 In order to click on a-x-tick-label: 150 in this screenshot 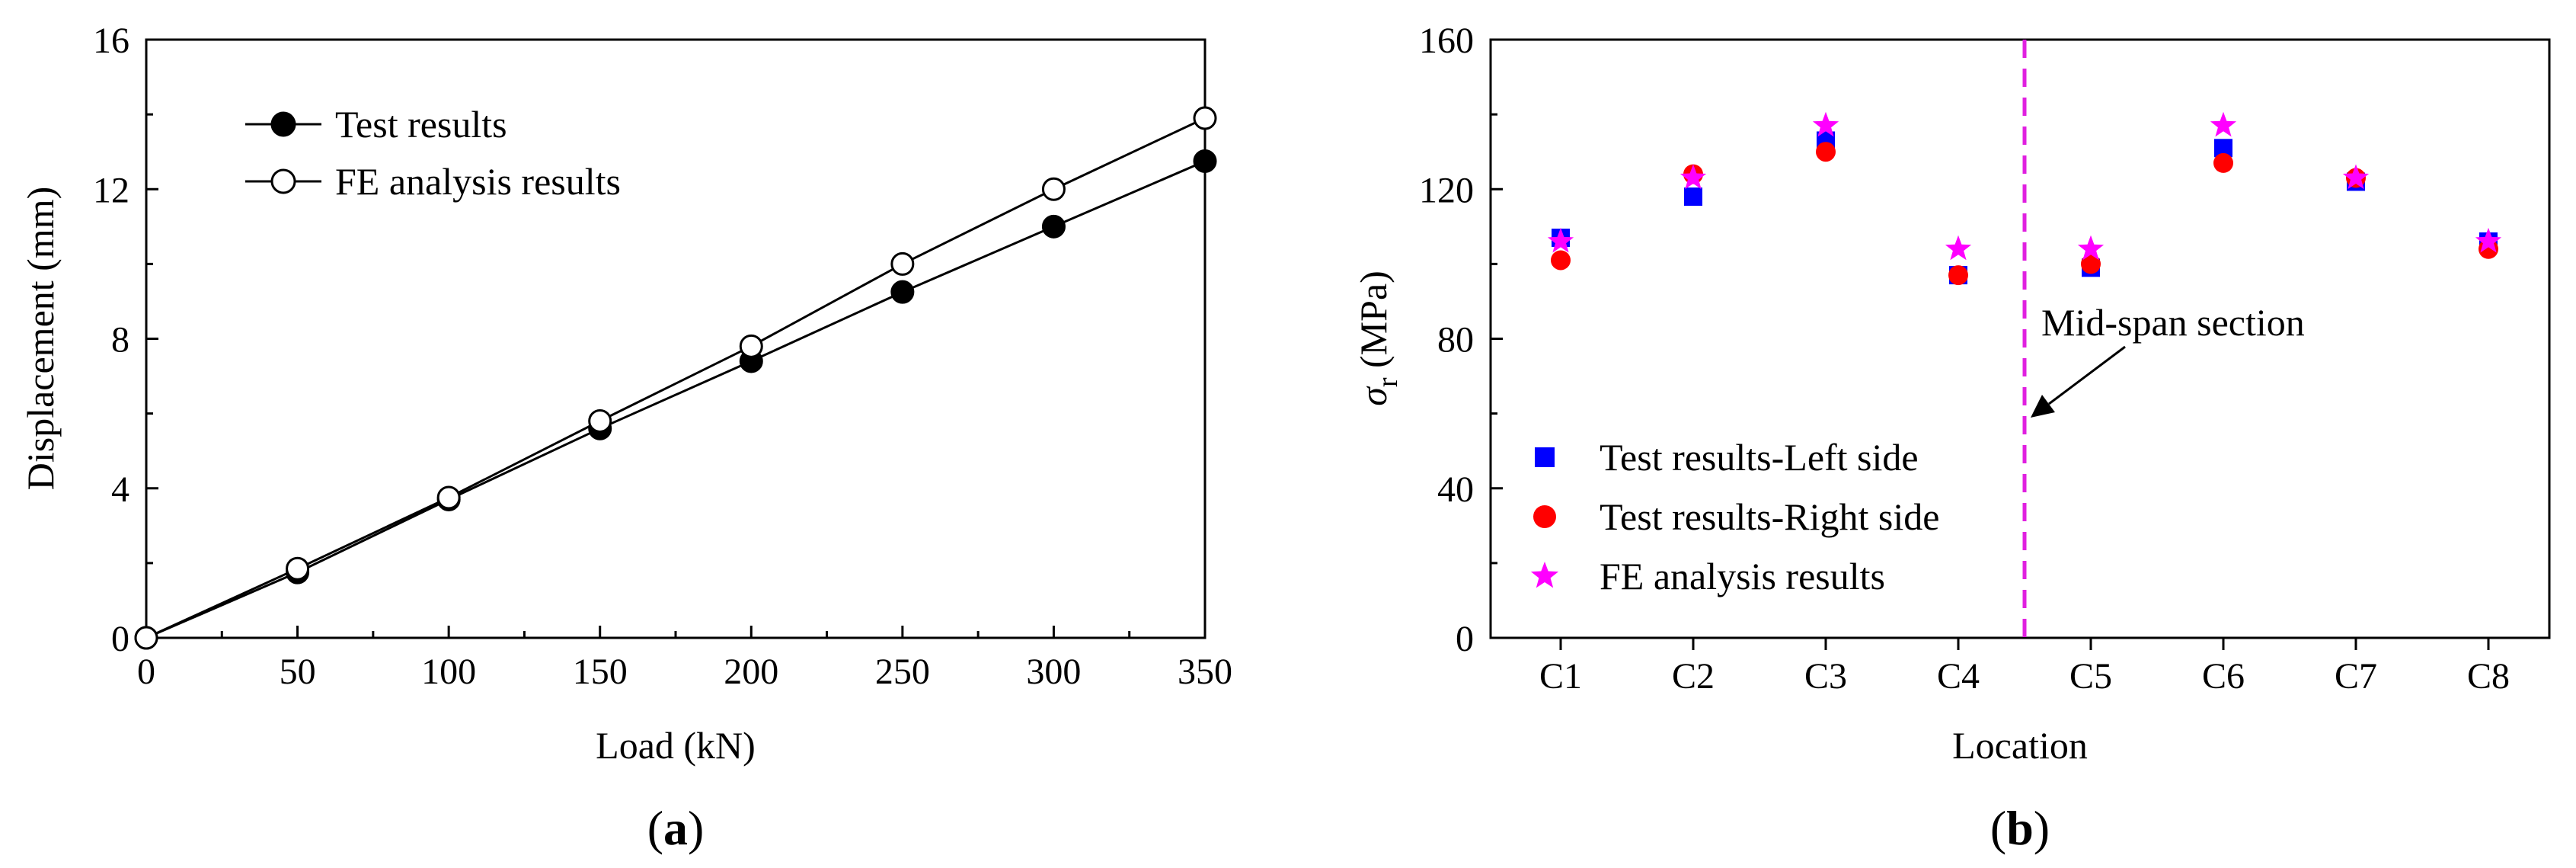, I will do `click(600, 672)`.